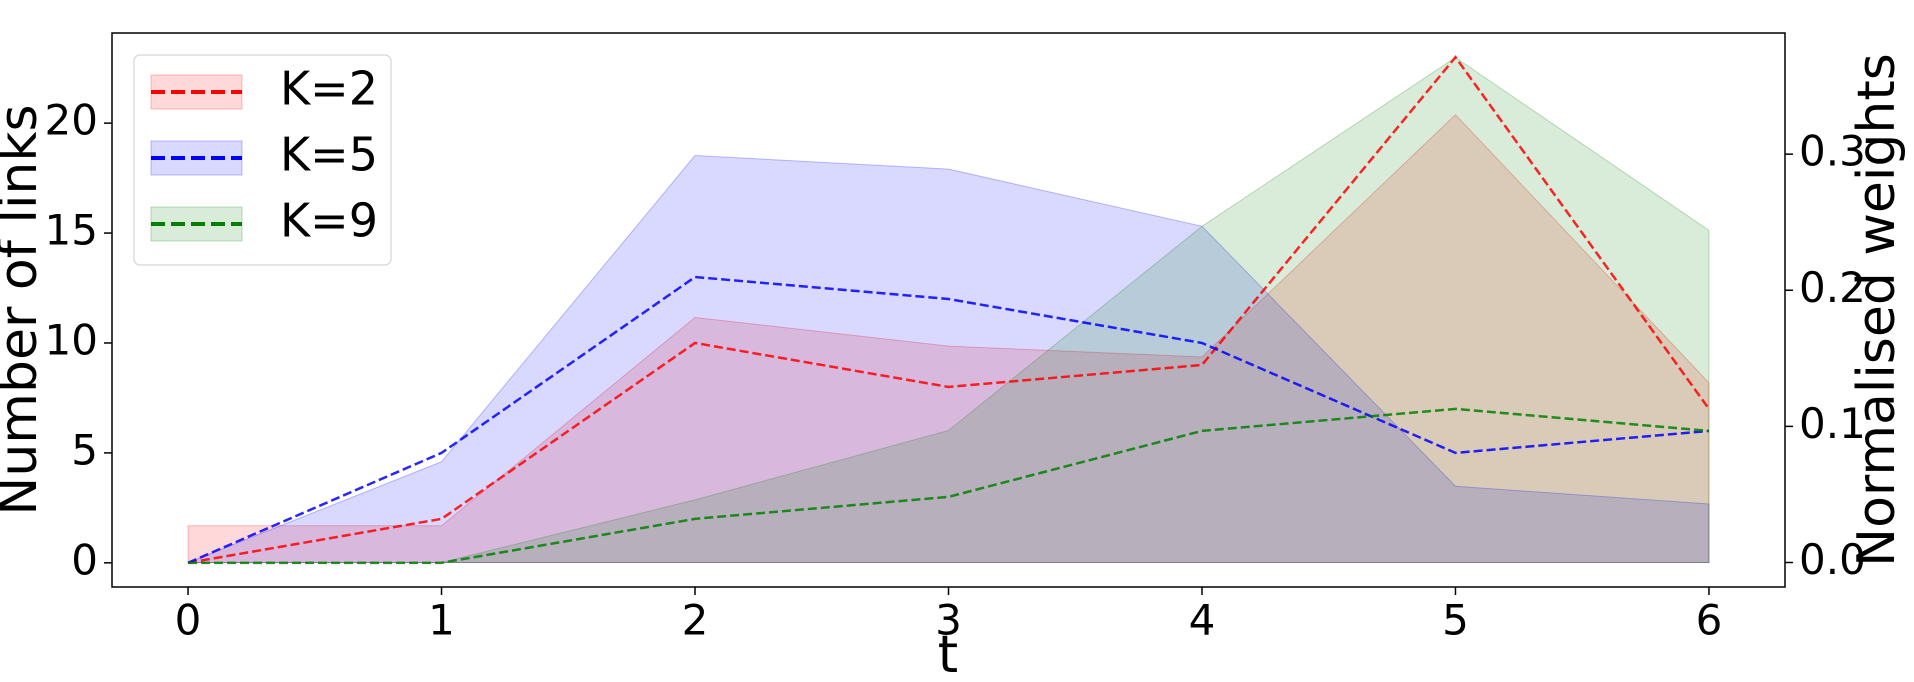 This screenshot has height=682, width=1914. I want to click on y2-tick-label: 0.1, so click(1832, 423).